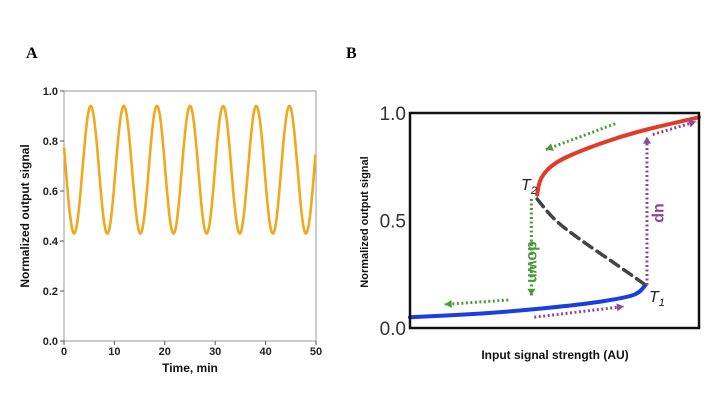  I want to click on purple-bottom-arrow, so click(579, 312).